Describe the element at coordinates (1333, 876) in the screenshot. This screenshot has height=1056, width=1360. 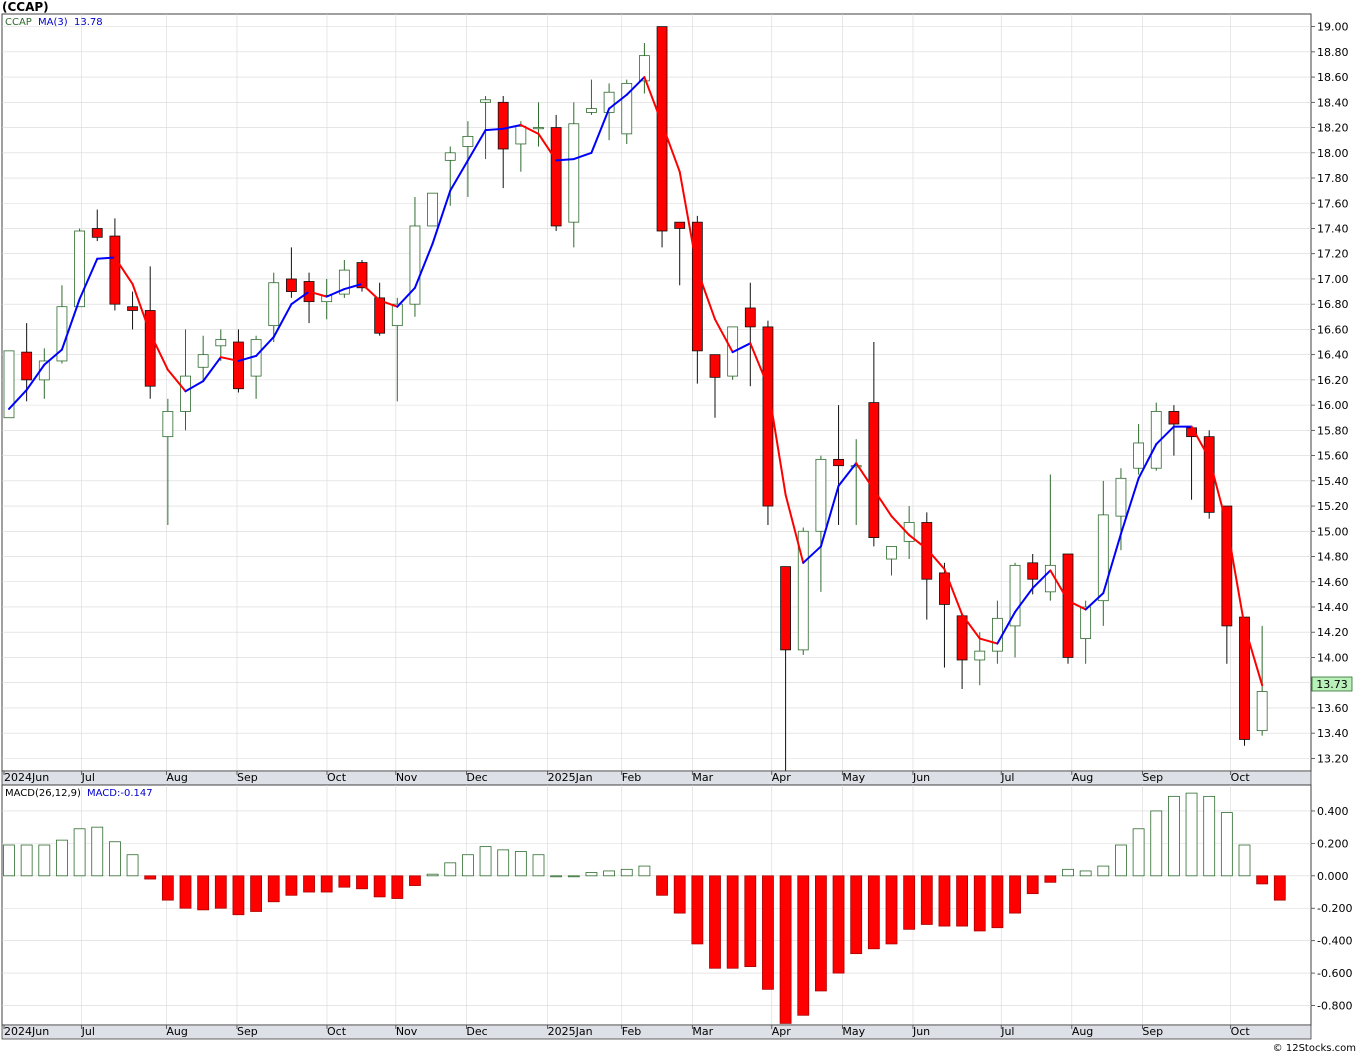
I see `macd-y-tick-label: 0.000` at that location.